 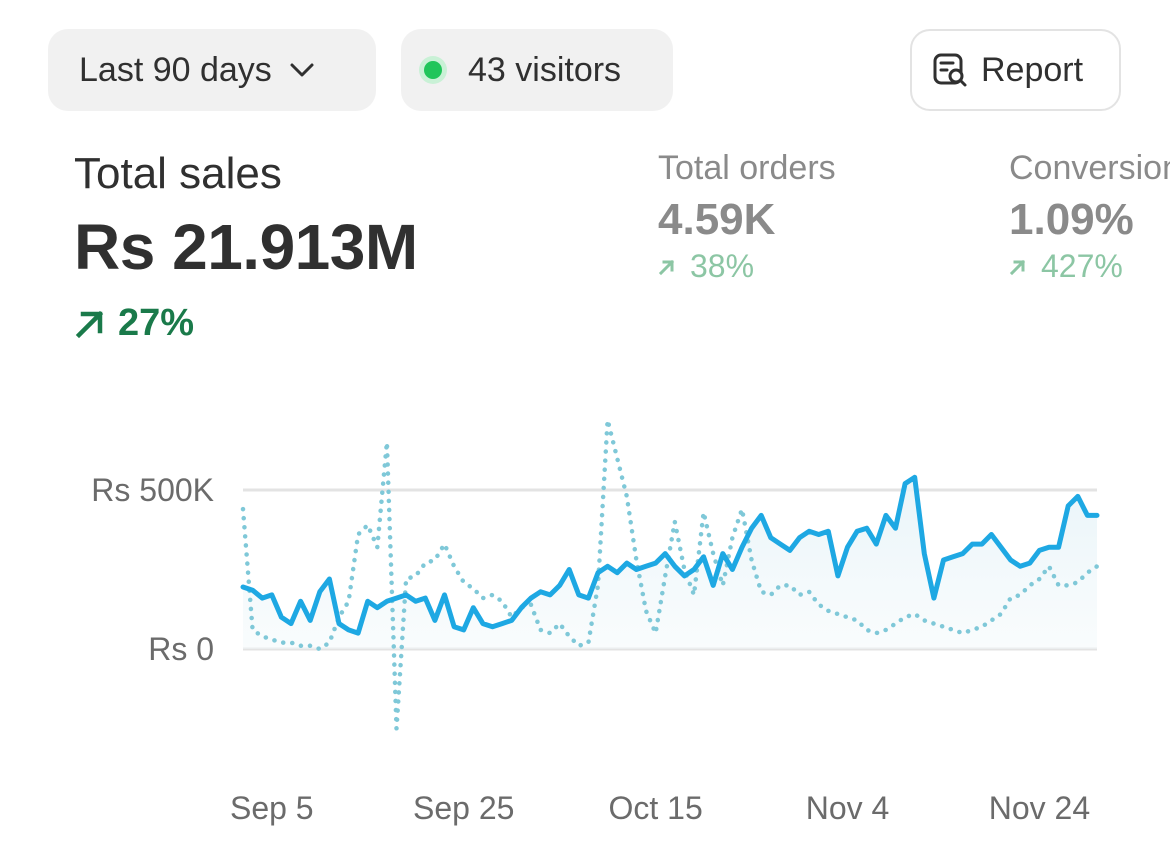 I want to click on total-sales-change-value: 27%, so click(x=156, y=323).